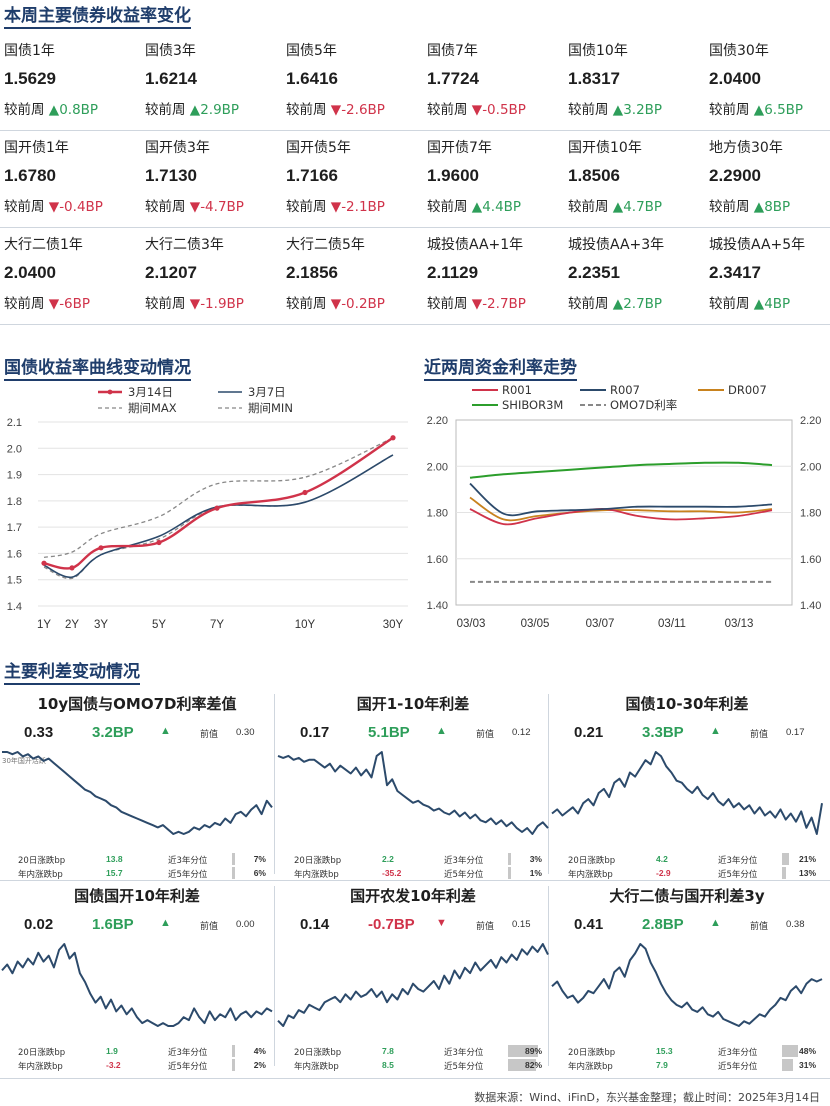 This screenshot has height=1106, width=830. Describe the element at coordinates (47, 302) in the screenshot. I see `bond-change: 较前周 ▼-6BP` at that location.